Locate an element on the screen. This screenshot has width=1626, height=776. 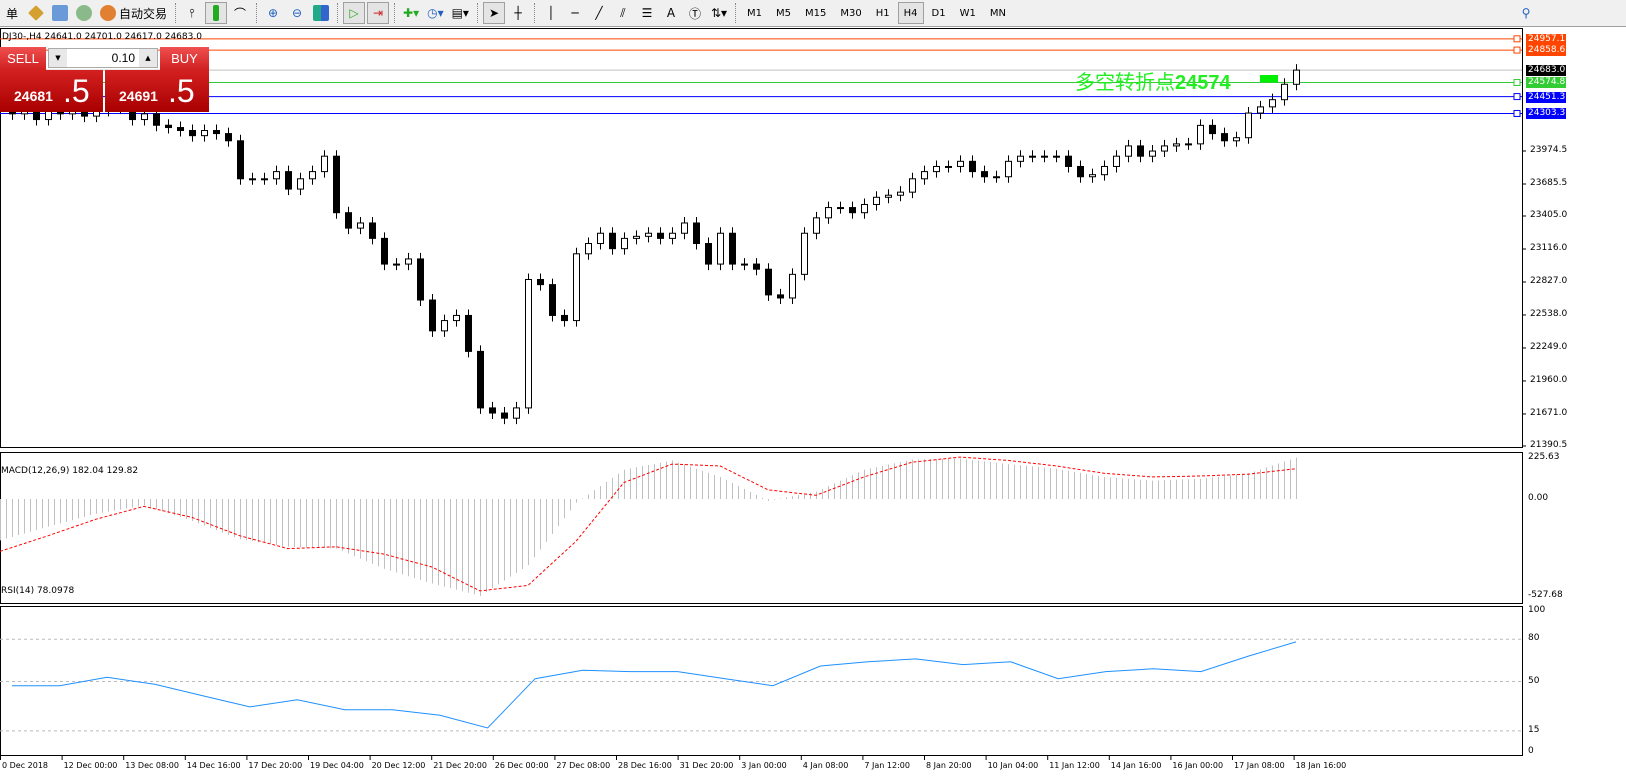
time-axis-label: 31 Dec 20:00 is located at coordinates (706, 765).